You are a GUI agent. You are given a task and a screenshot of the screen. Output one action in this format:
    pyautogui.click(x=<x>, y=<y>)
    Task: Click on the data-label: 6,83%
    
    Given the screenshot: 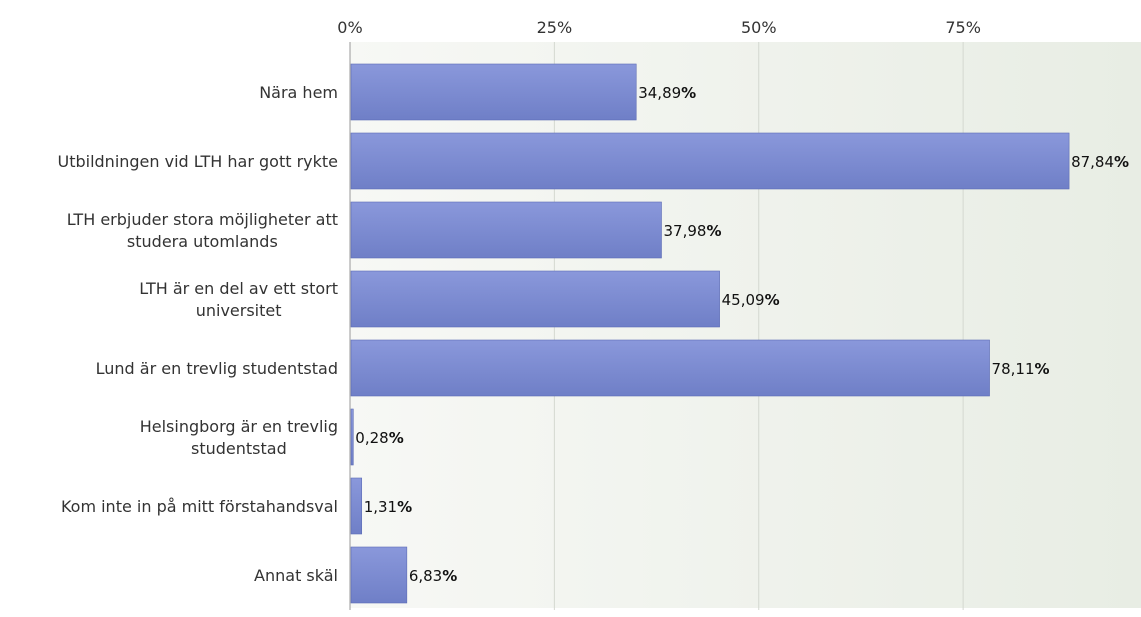 What is the action you would take?
    pyautogui.click(x=433, y=576)
    